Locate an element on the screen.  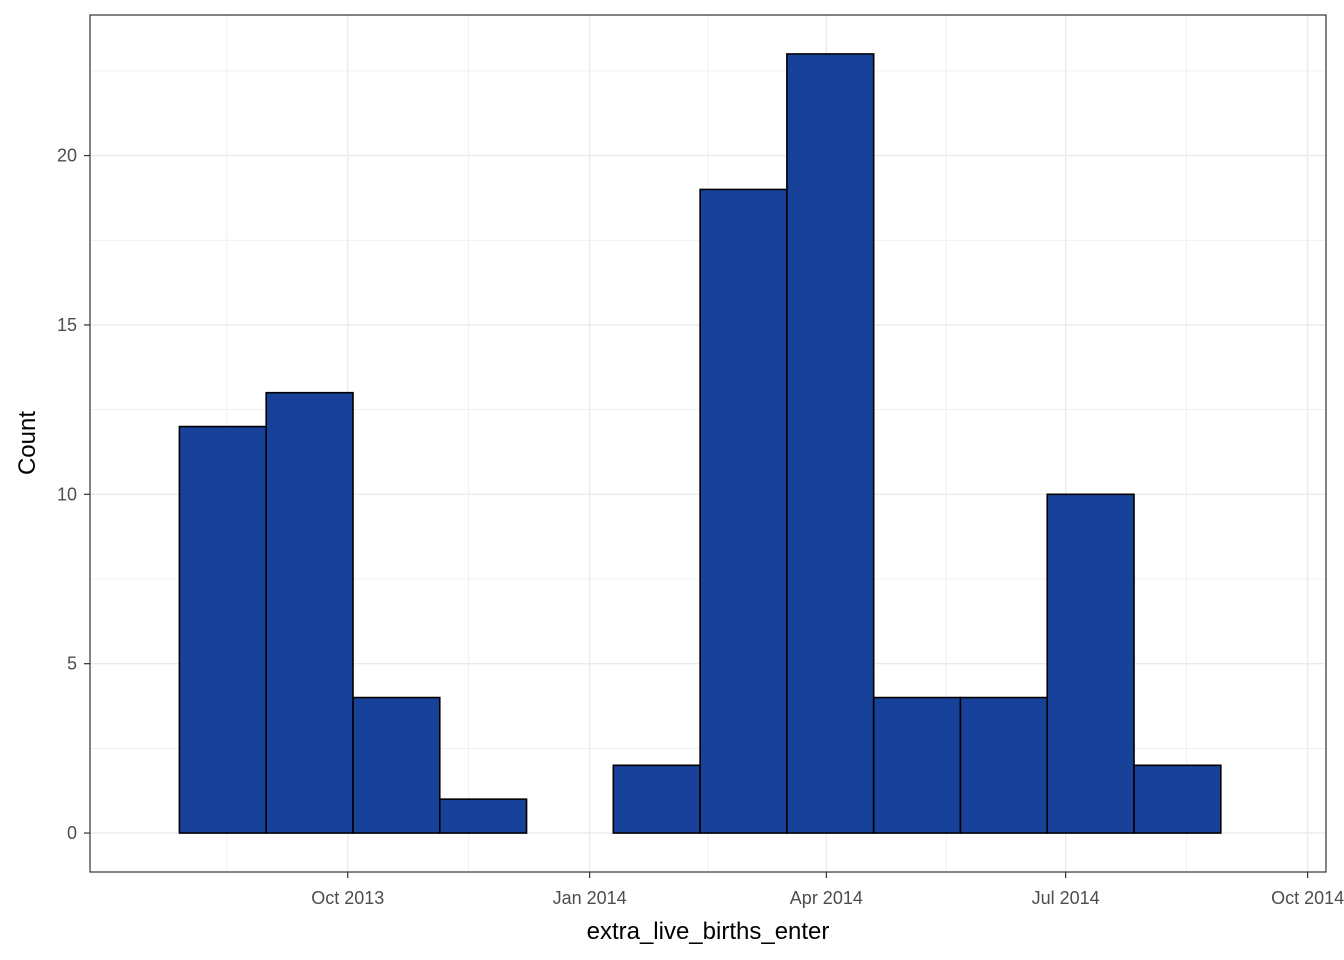
y-tick-label: 20 is located at coordinates (67, 156).